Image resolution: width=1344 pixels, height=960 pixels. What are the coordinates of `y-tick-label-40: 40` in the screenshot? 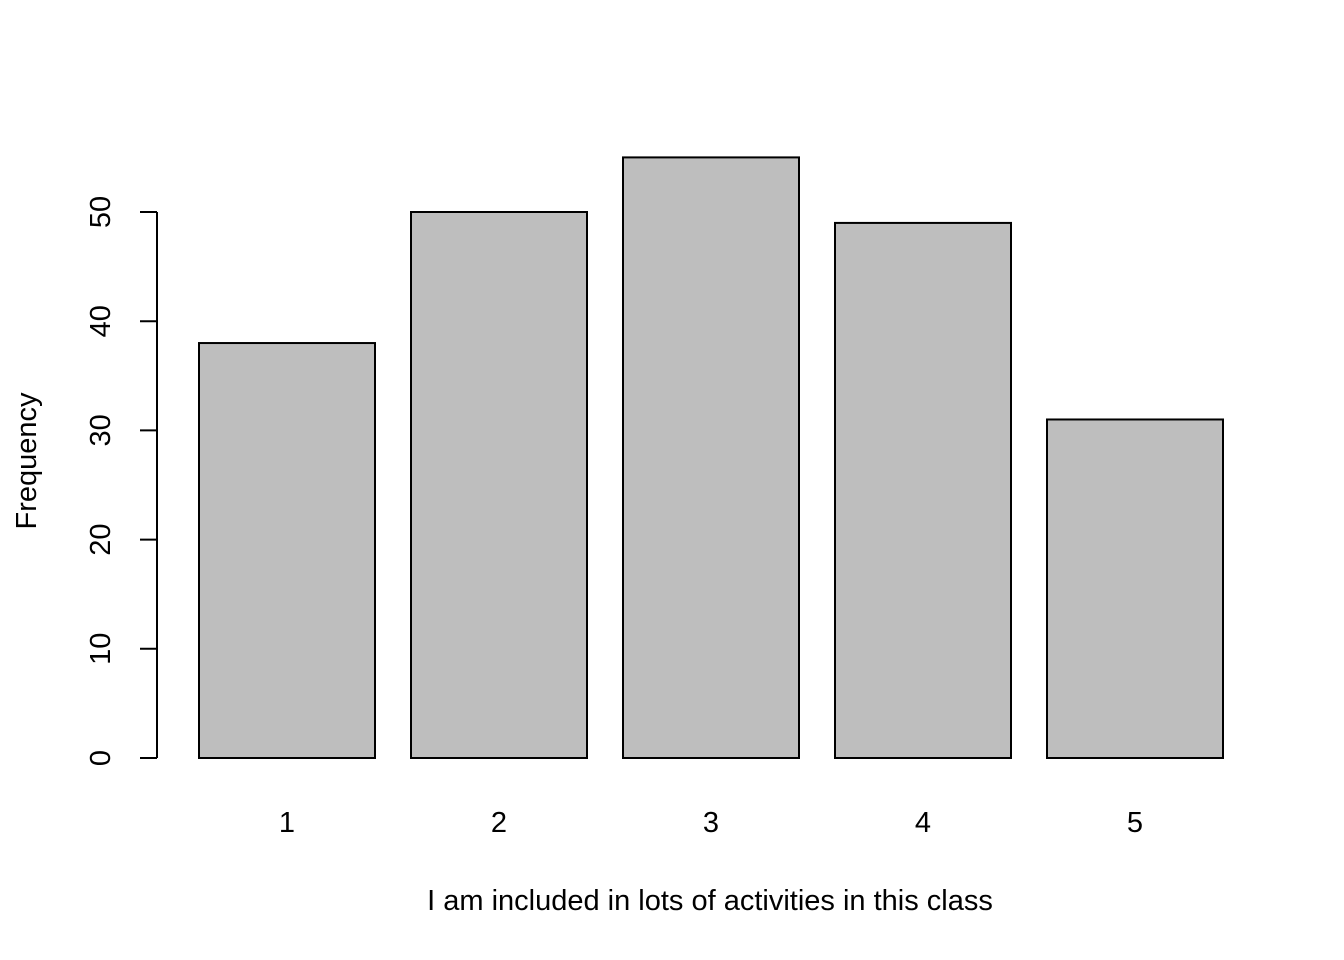 It's located at (101, 321).